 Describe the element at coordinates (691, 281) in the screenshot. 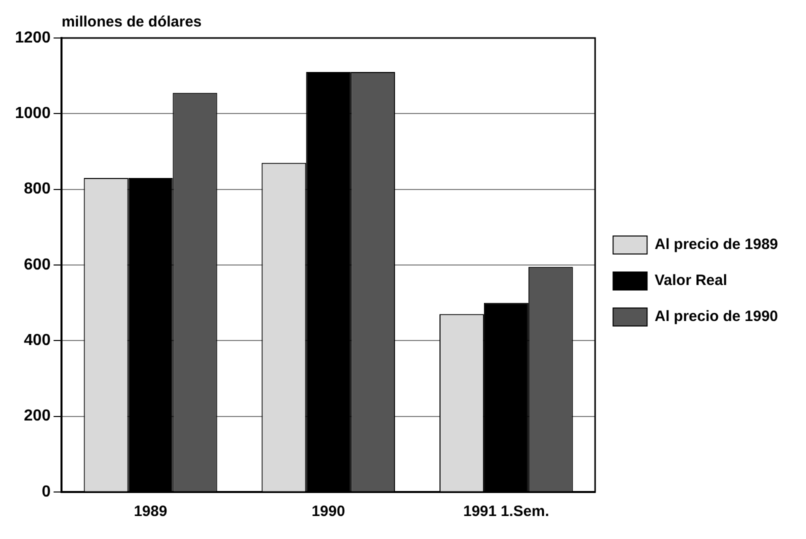

I see `legend-label: Valor Real` at that location.